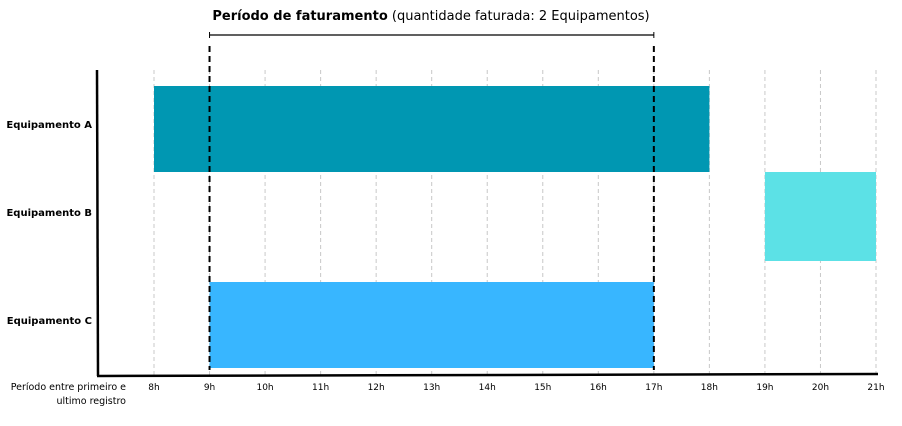  I want to click on x-tick-label: 17h, so click(654, 388).